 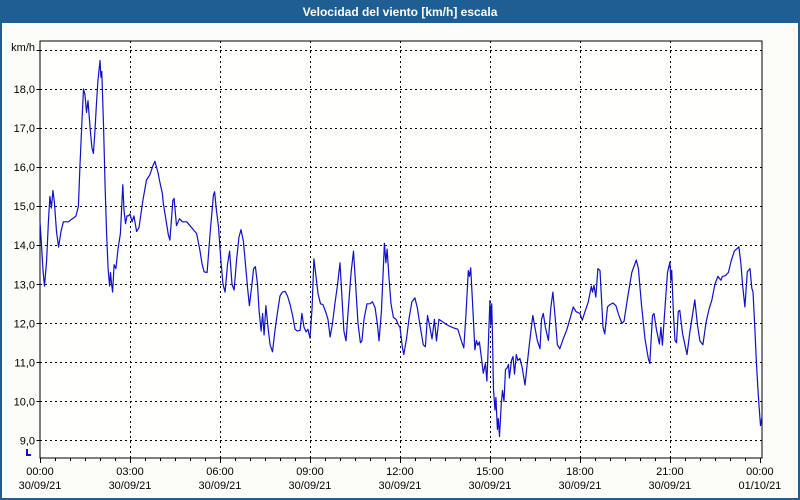 I want to click on x-tick-time-label: 21:00, so click(x=670, y=472).